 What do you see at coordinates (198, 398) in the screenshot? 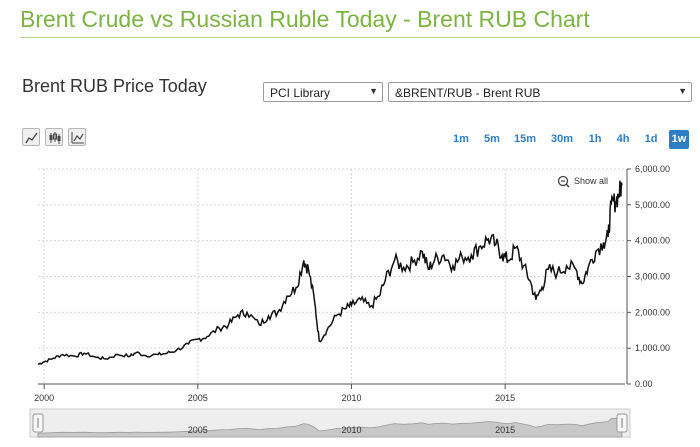
I see `x-tick-label: 2005` at bounding box center [198, 398].